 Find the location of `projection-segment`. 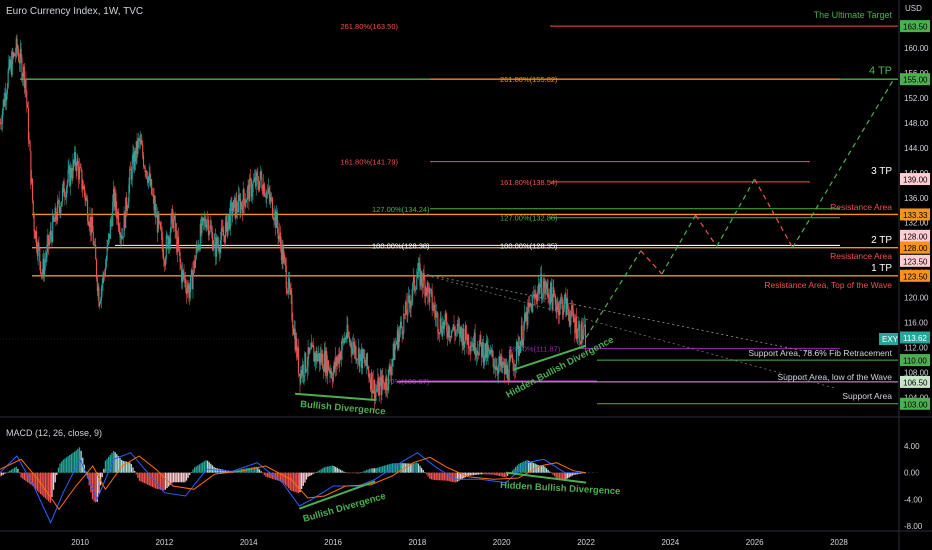

projection-segment is located at coordinates (651, 262).